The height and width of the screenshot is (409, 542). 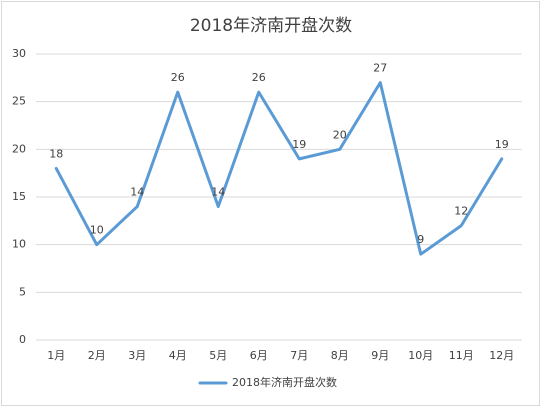 What do you see at coordinates (137, 355) in the screenshot?
I see `x-tick-label: 3月` at bounding box center [137, 355].